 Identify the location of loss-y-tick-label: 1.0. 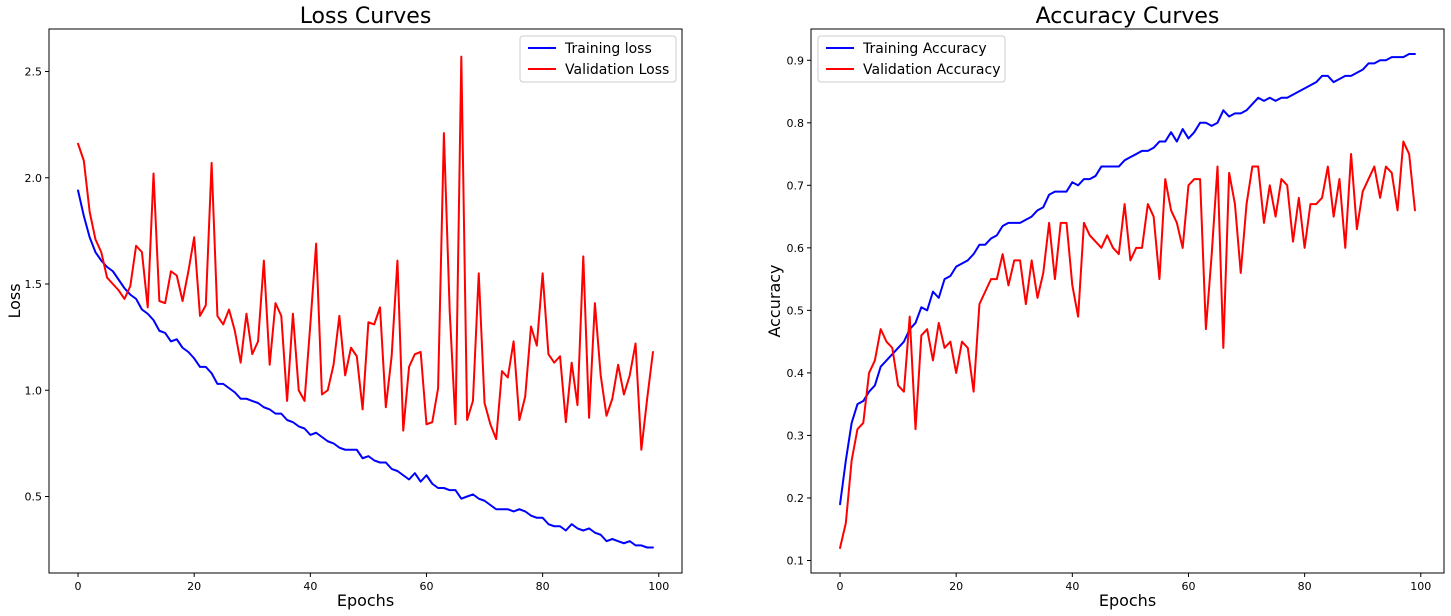
(34, 390).